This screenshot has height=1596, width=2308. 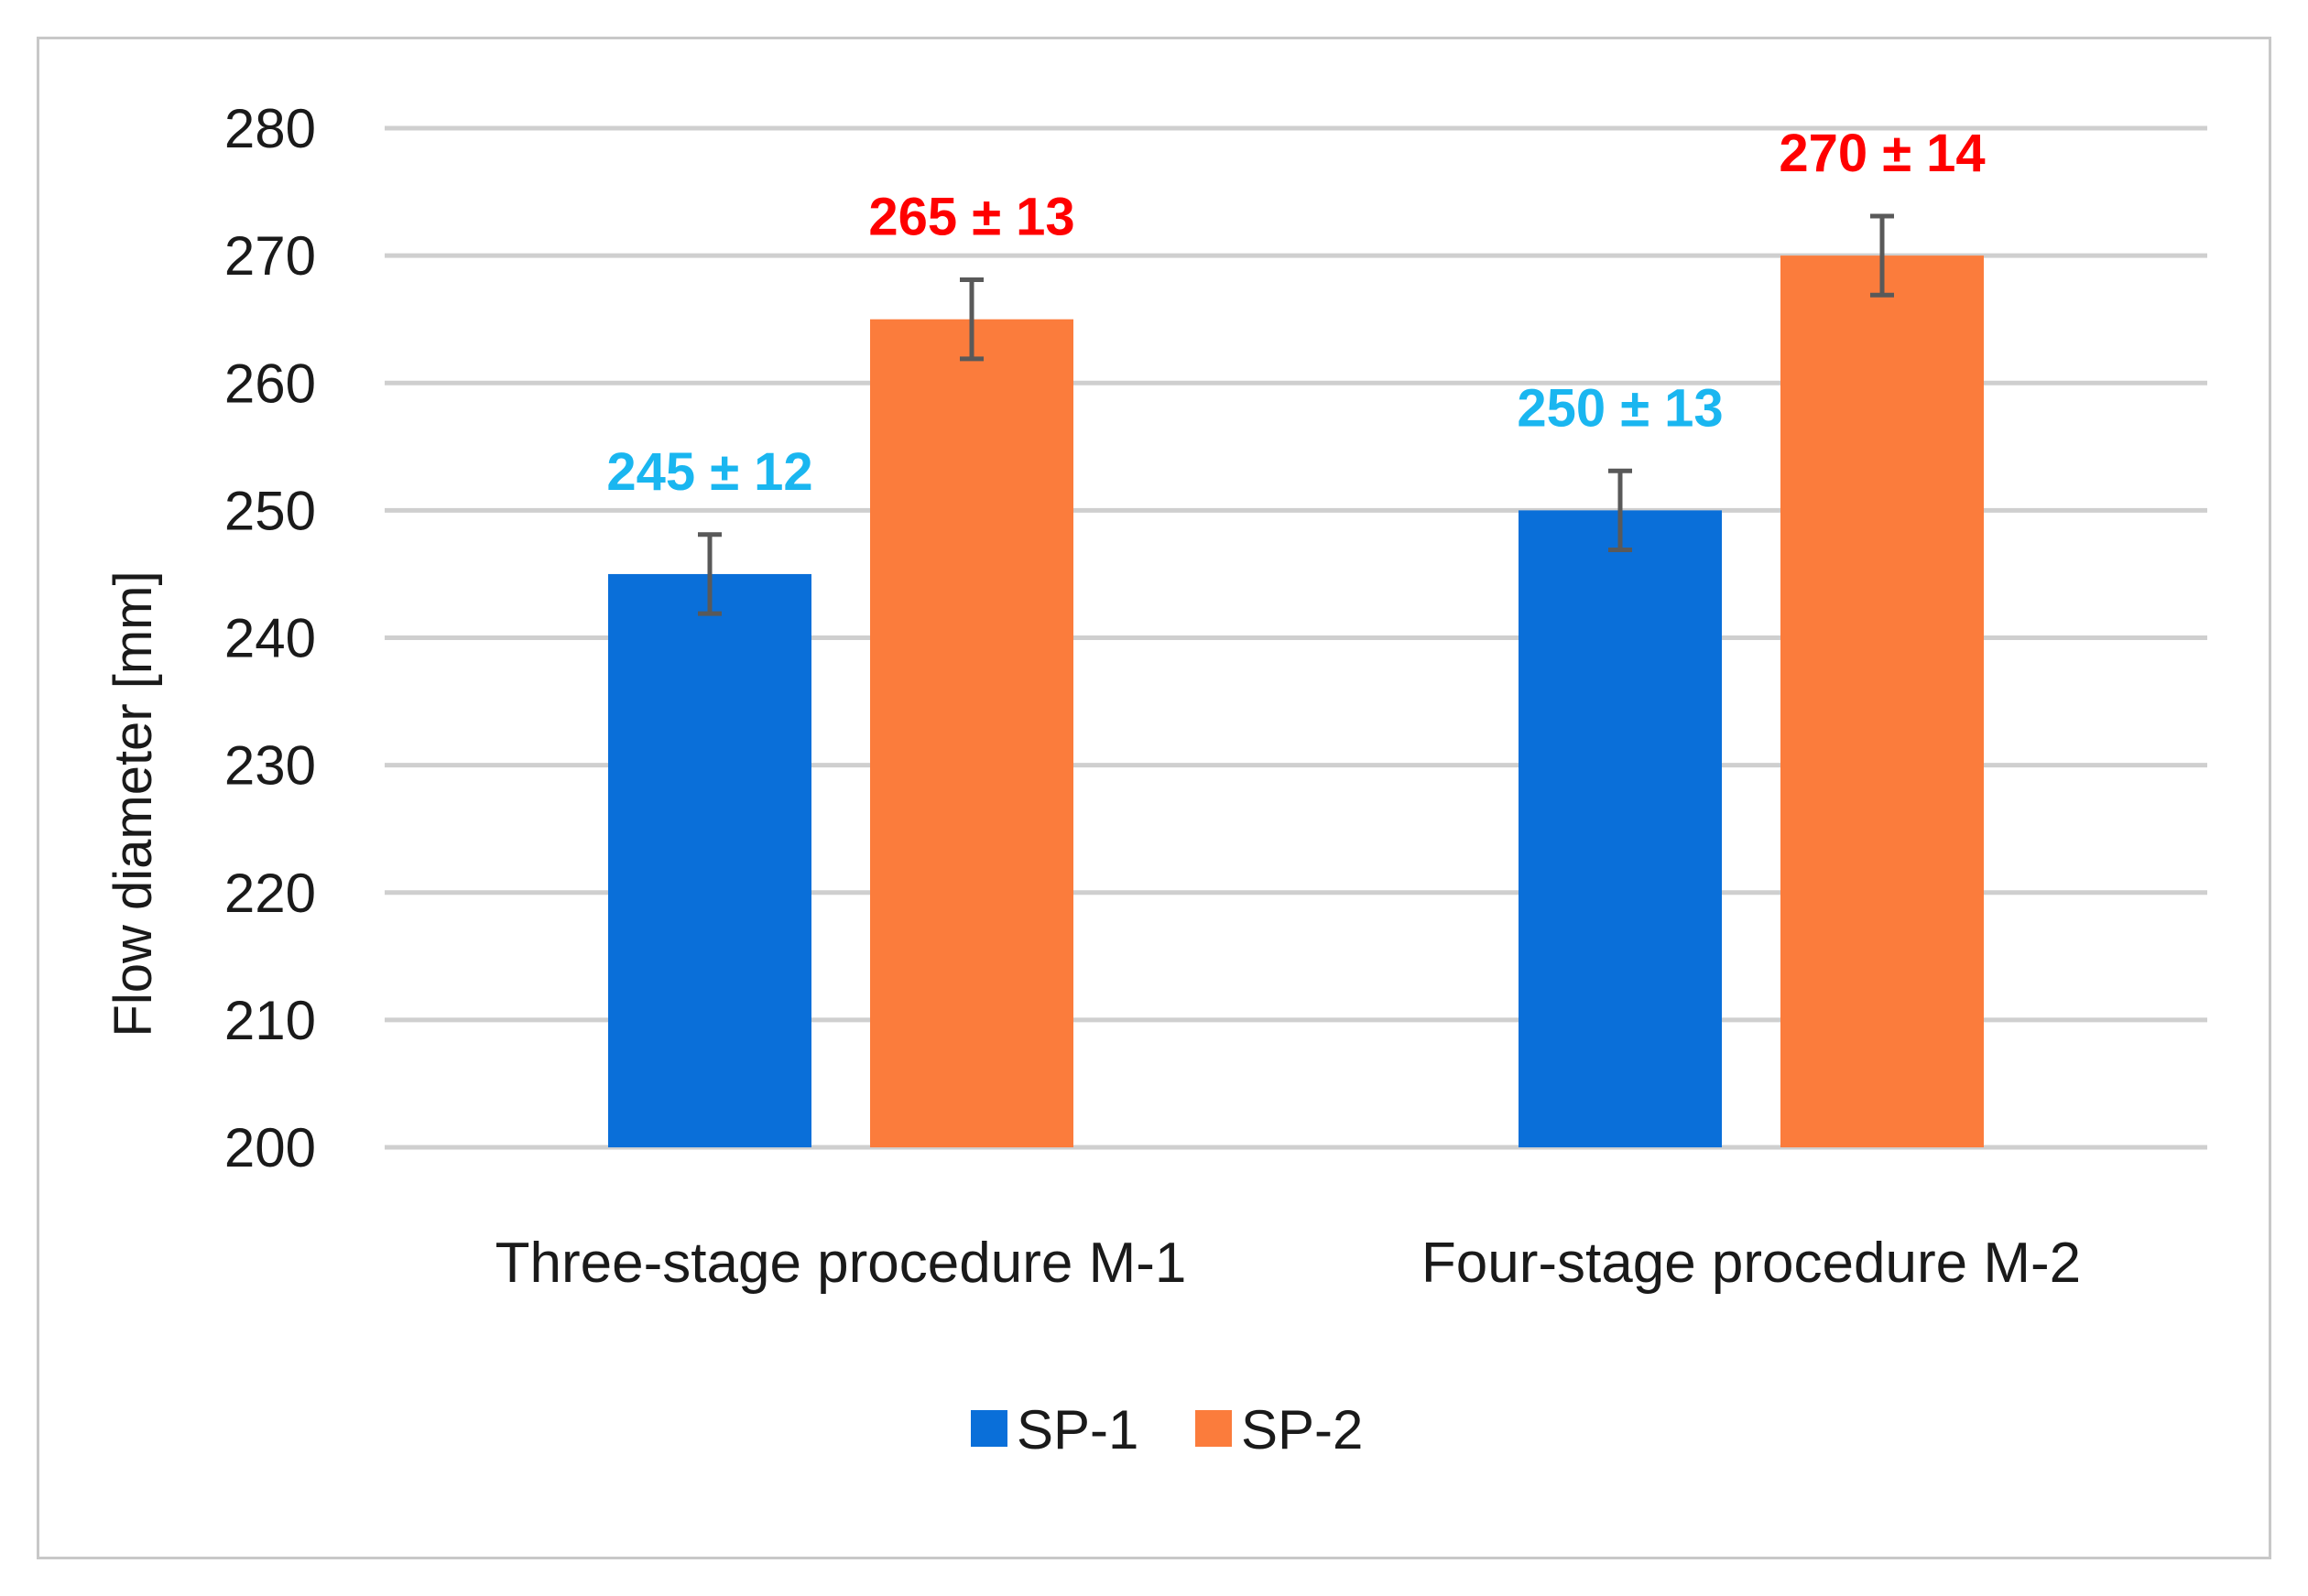 What do you see at coordinates (270, 1147) in the screenshot?
I see `y-tick-label: 200` at bounding box center [270, 1147].